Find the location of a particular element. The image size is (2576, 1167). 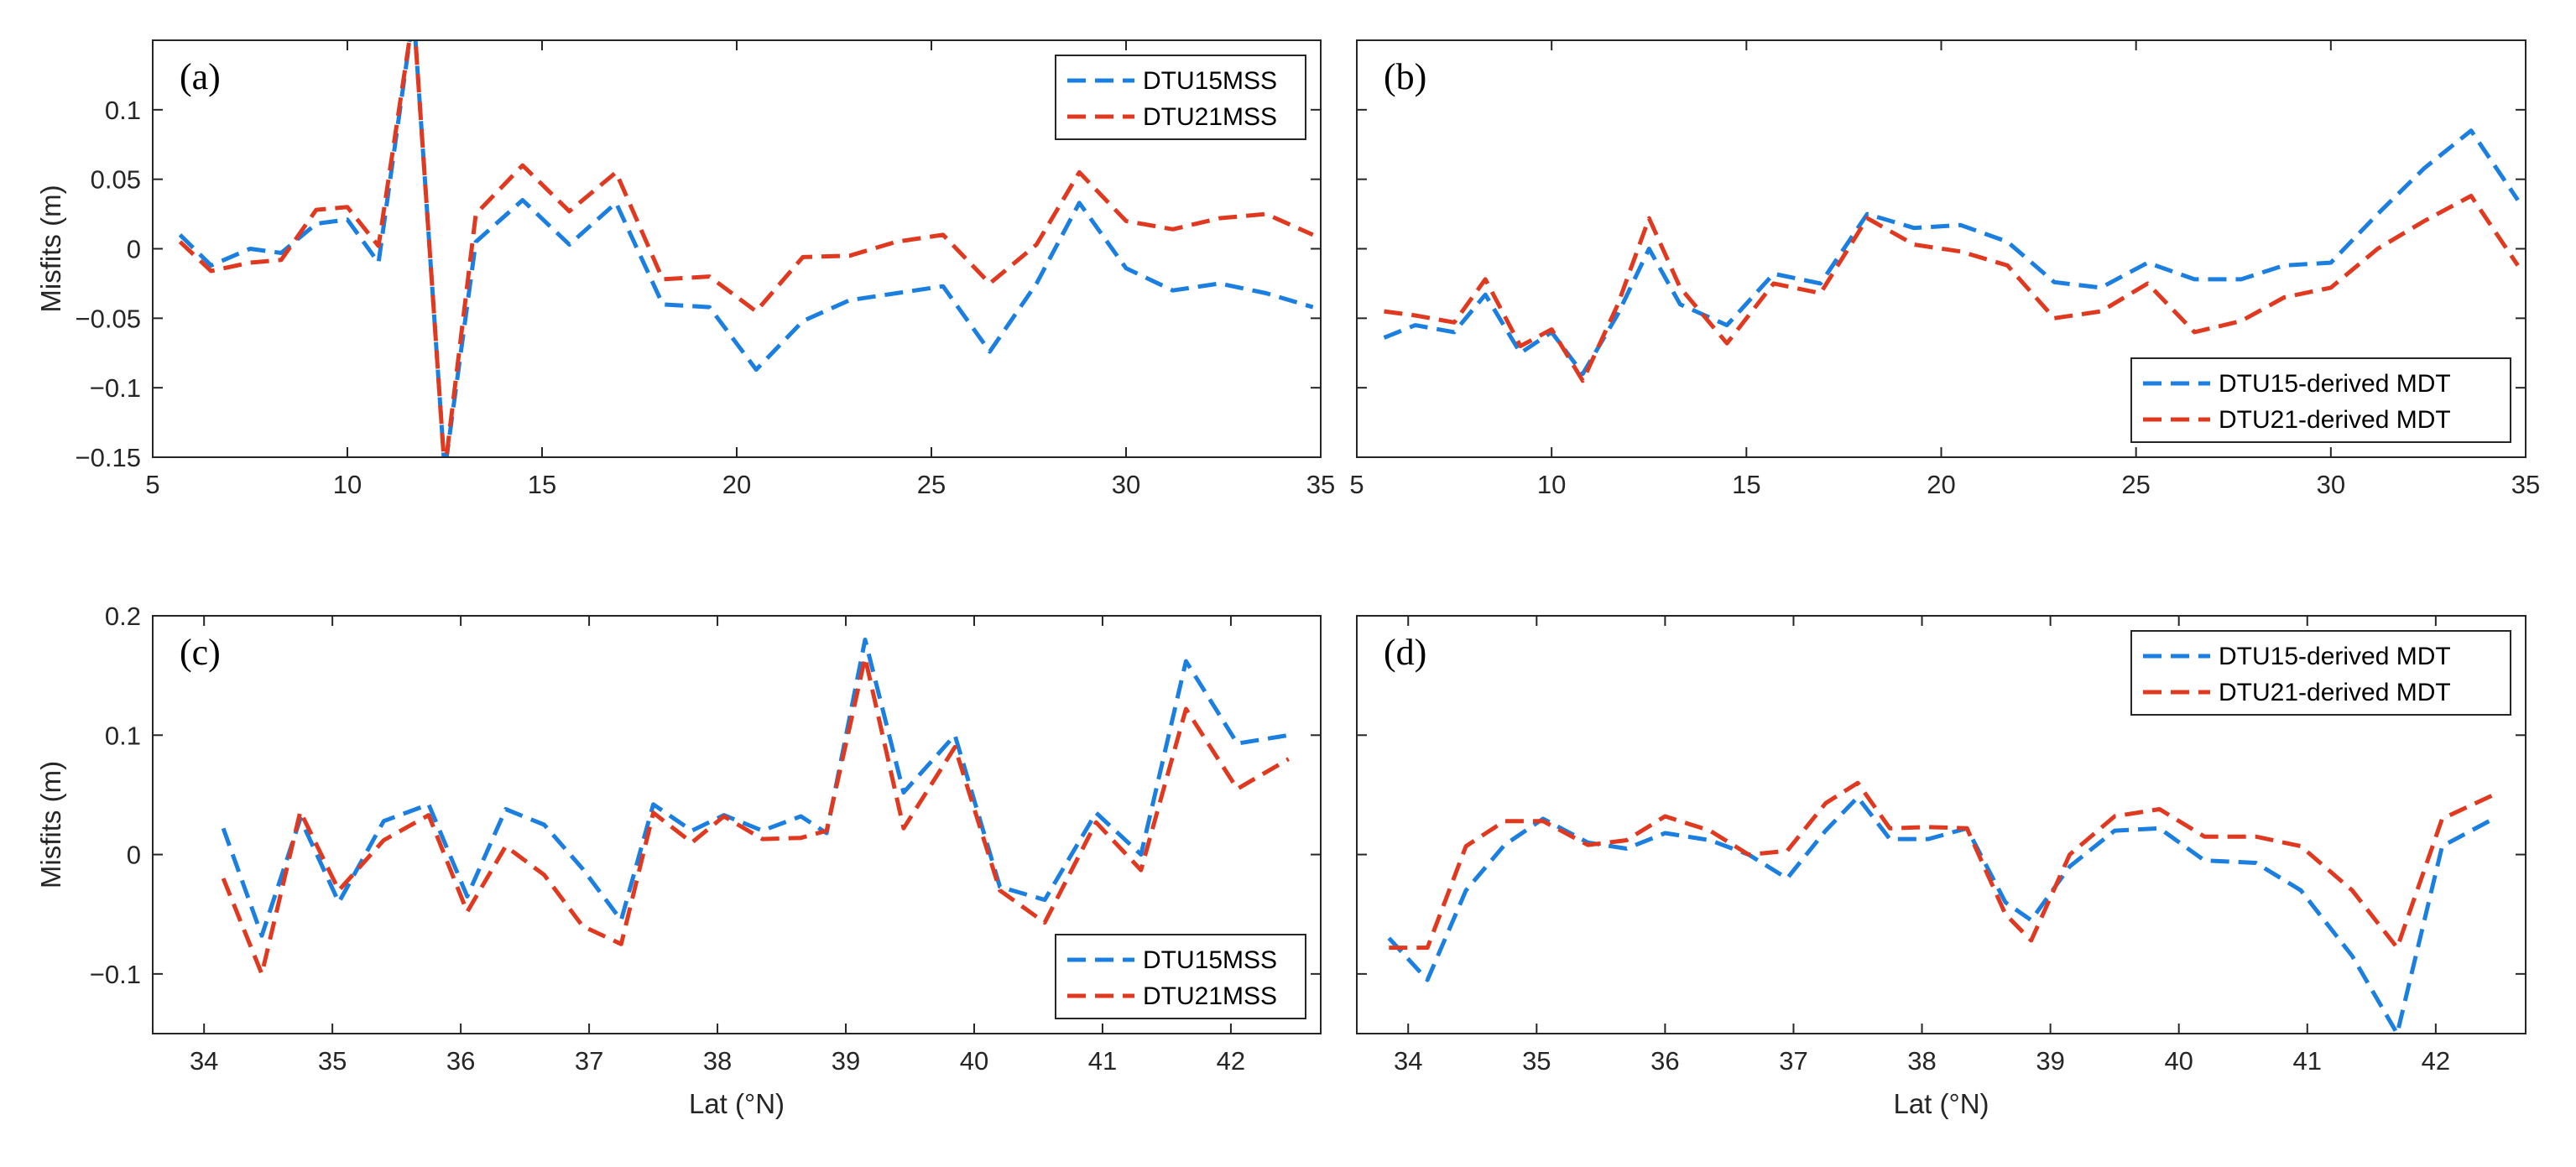

y-tick-label: −0.05 is located at coordinates (108, 318).